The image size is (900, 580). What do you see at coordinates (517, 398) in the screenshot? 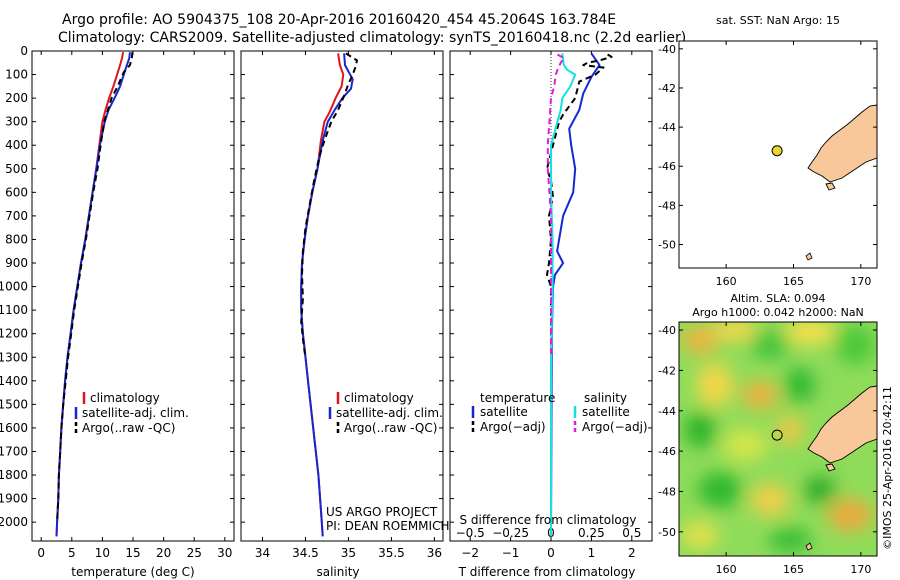
I see `legend-header-temperature: temperature` at bounding box center [517, 398].